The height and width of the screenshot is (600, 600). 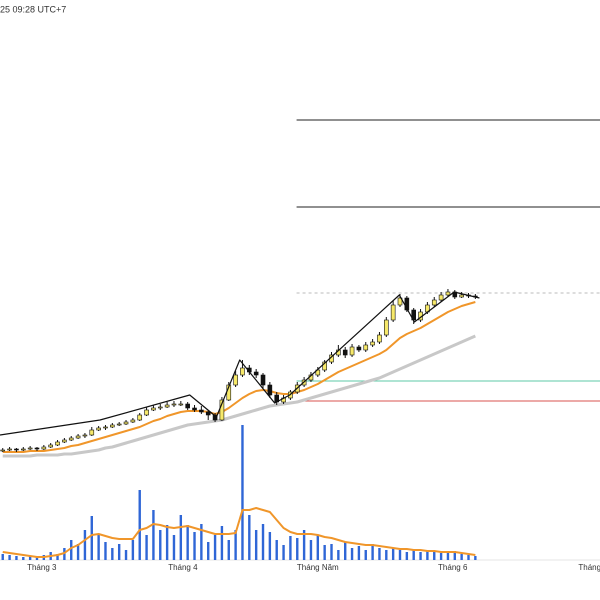 I want to click on timestamp: 25 09:28 UTC+7, so click(x=33, y=9).